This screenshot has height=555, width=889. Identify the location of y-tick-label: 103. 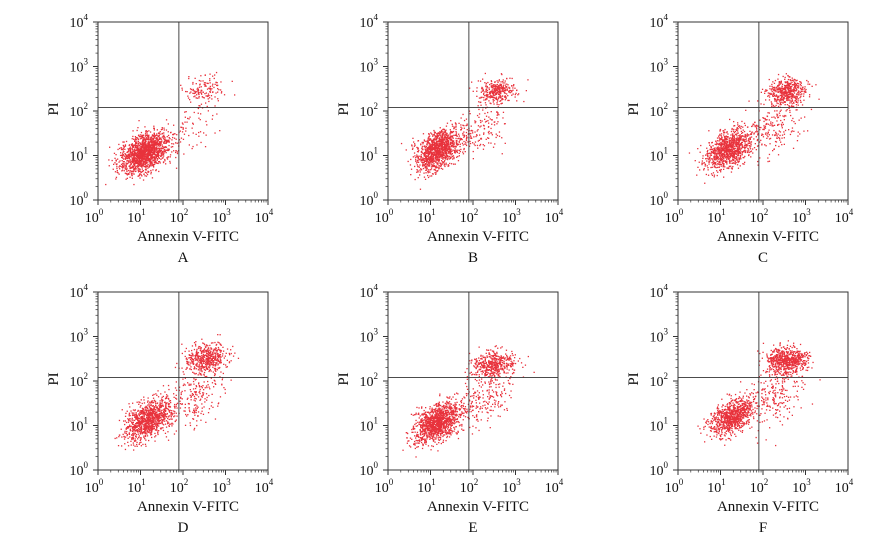
(79, 66).